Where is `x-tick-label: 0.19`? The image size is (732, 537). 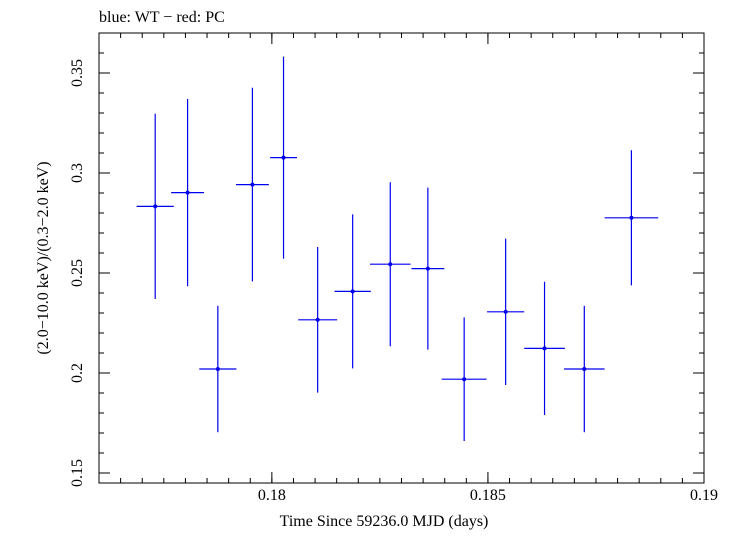
x-tick-label: 0.19 is located at coordinates (704, 495).